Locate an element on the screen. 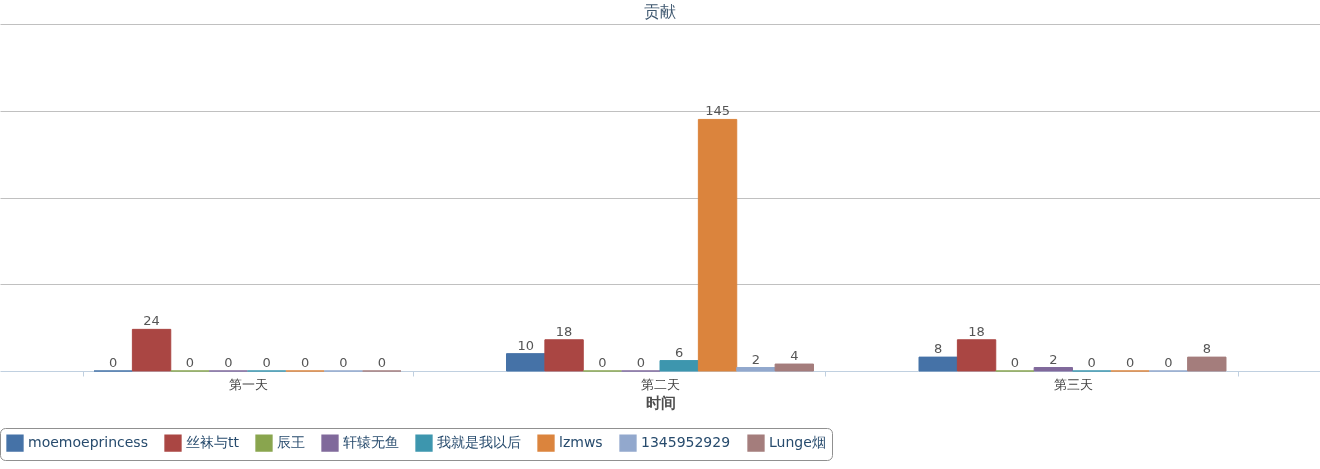  chart-title: 贡献 is located at coordinates (660, 11).